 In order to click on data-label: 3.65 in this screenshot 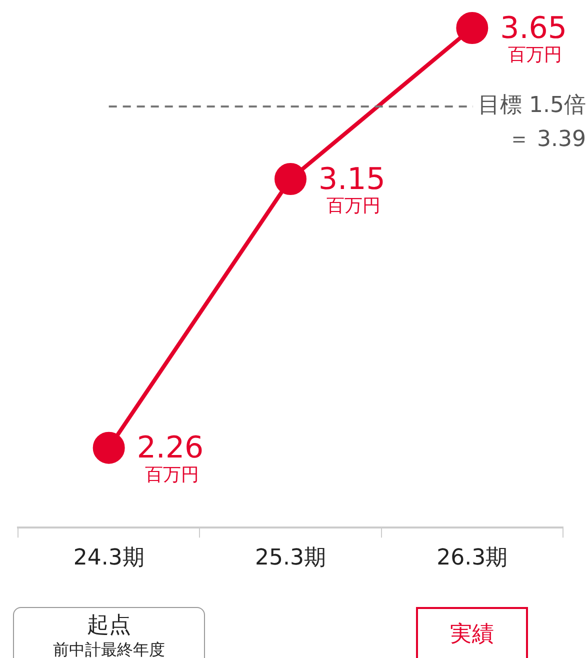, I will do `click(533, 28)`.